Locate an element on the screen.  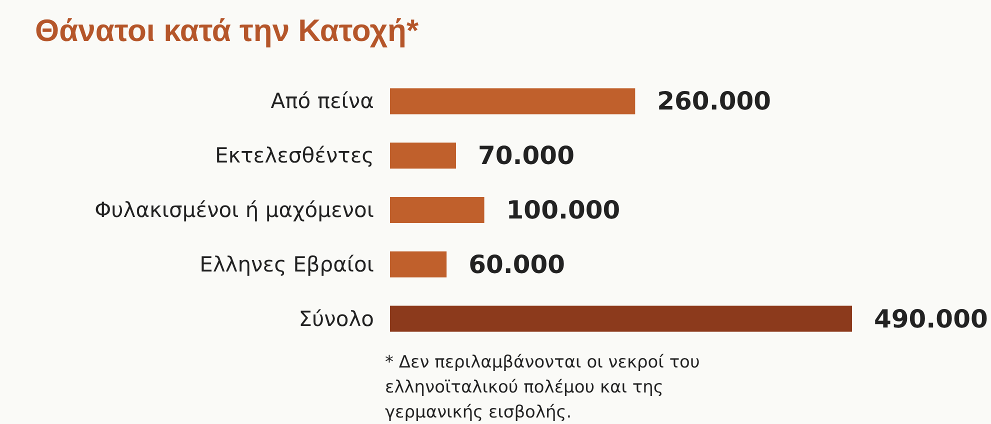
text: * Δεν περιλαμβάνονται οι νεκροί του ελληνοϊταλικού πολέμου και της γερμανικής εισβολής. is located at coordinates (545, 387).